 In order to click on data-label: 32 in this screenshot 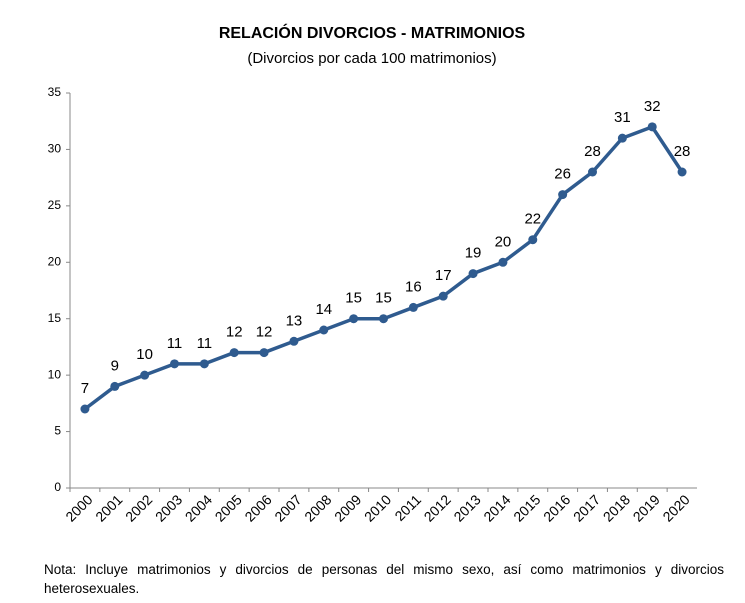, I will do `click(652, 106)`.